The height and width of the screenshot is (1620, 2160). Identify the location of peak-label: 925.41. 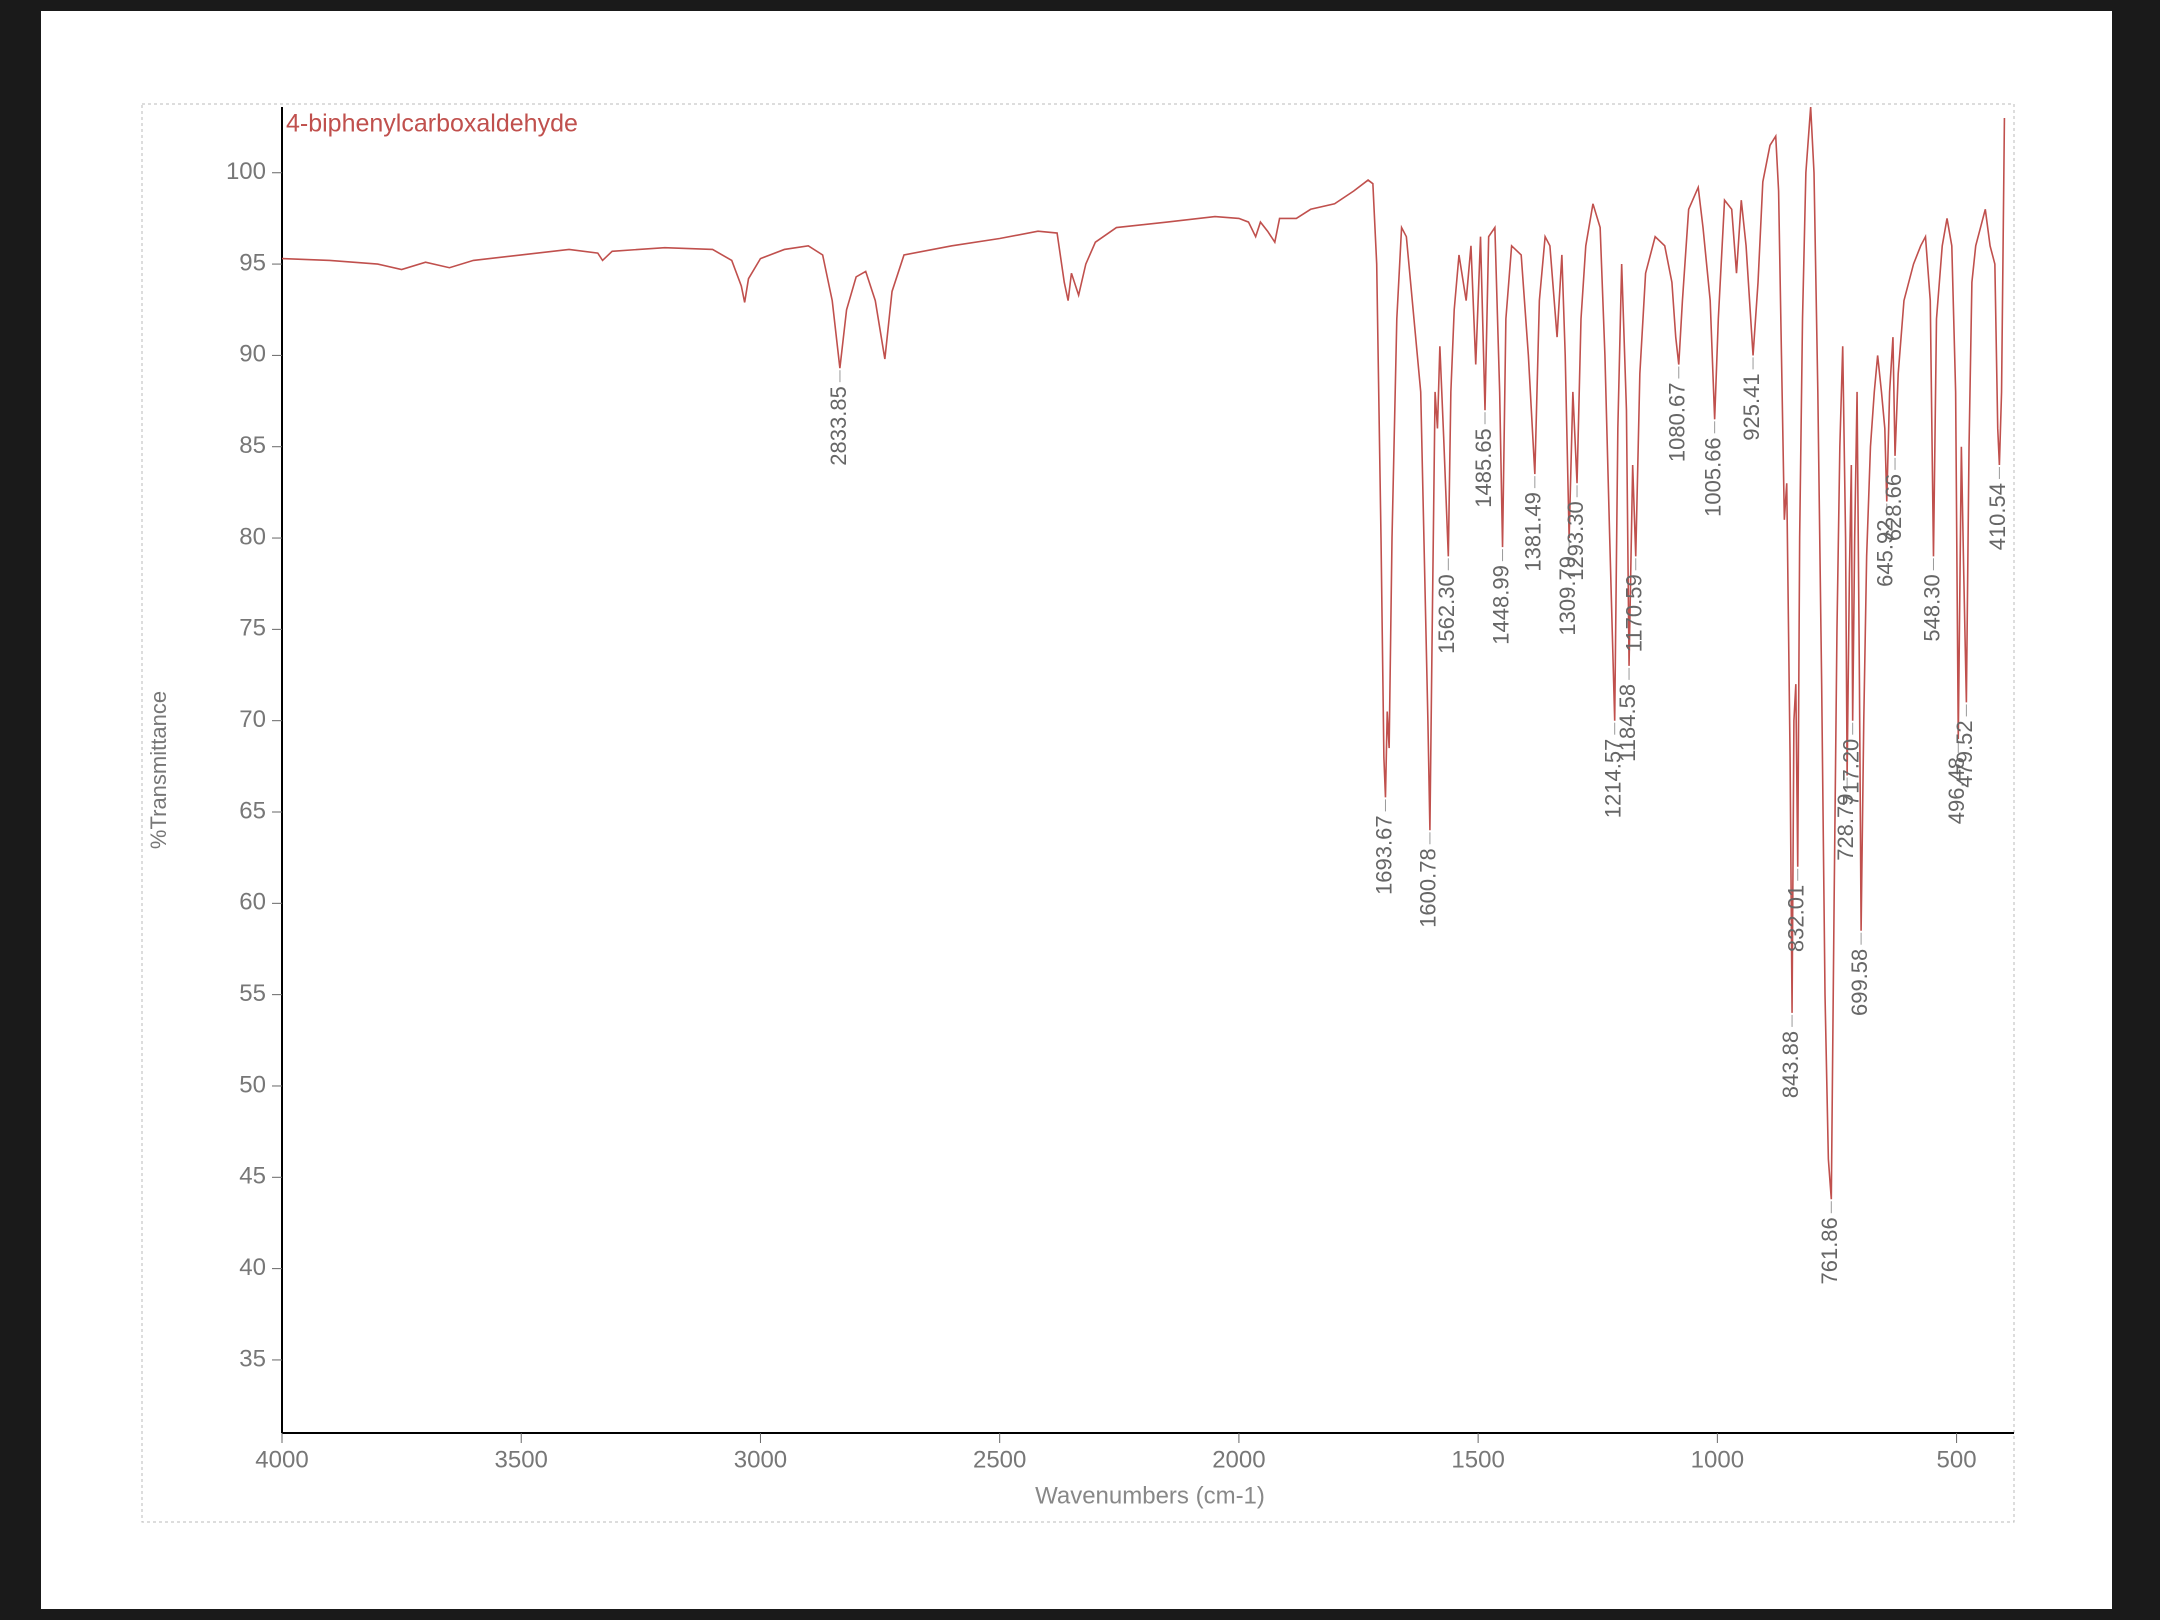
(1751, 406).